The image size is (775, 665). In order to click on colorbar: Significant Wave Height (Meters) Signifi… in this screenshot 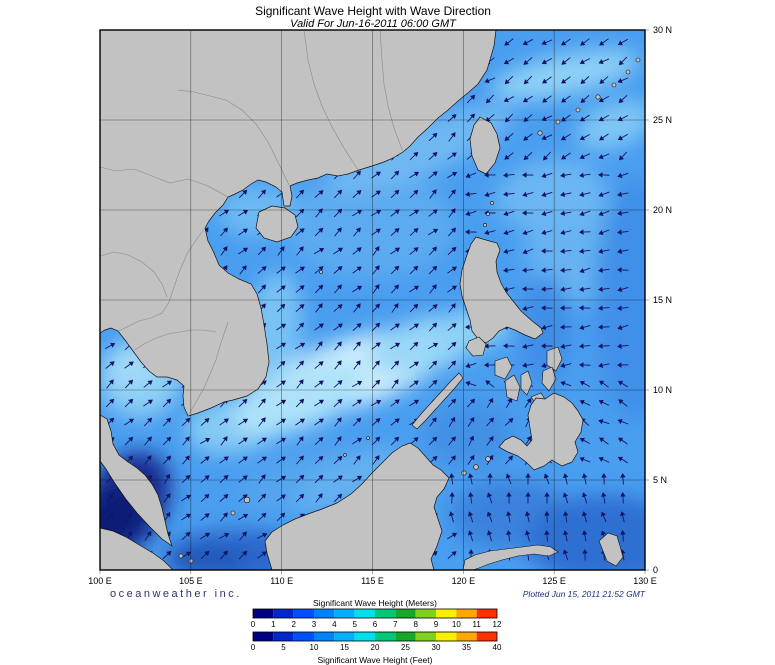, I will do `click(376, 631)`.